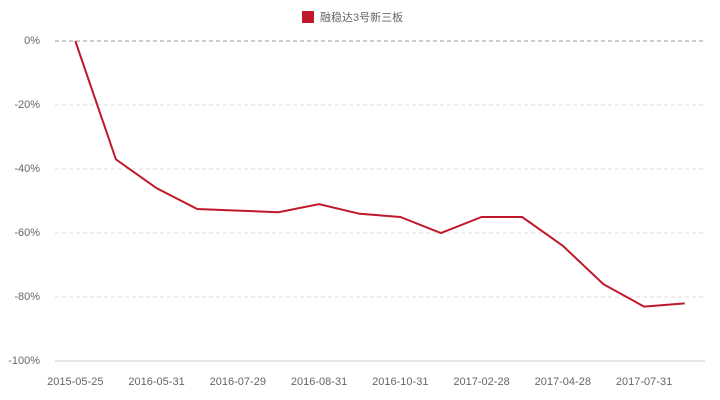 Image resolution: width=720 pixels, height=400 pixels. I want to click on x-tick-label: 2016-08-31, so click(319, 382).